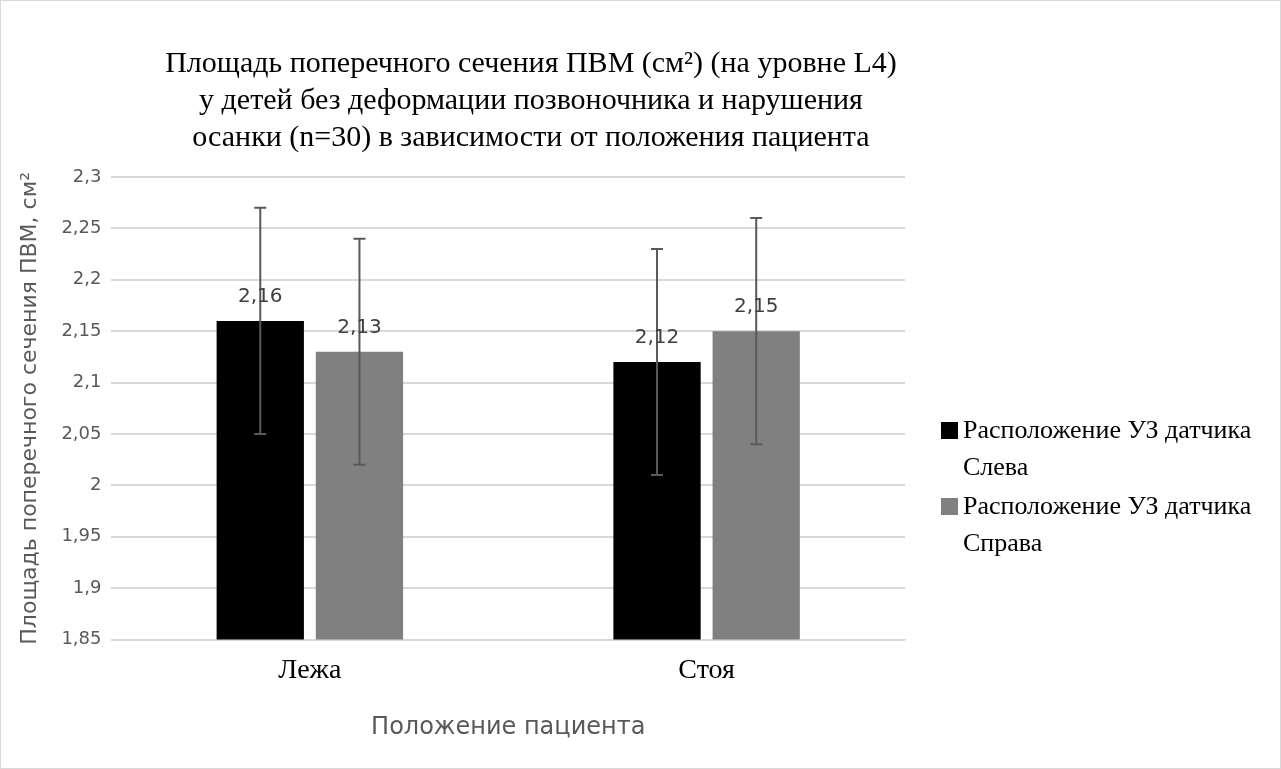 The height and width of the screenshot is (769, 1281). Describe the element at coordinates (81, 535) in the screenshot. I see `y-tick-label: 1,95` at that location.